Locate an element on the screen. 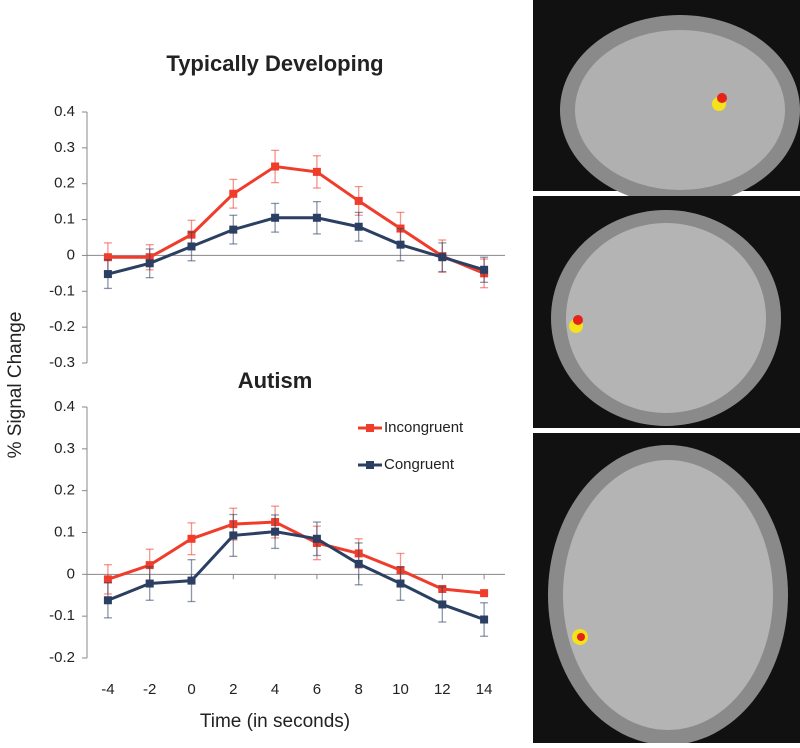 This screenshot has width=800, height=748. chart-title: Typically Developing is located at coordinates (274, 63).